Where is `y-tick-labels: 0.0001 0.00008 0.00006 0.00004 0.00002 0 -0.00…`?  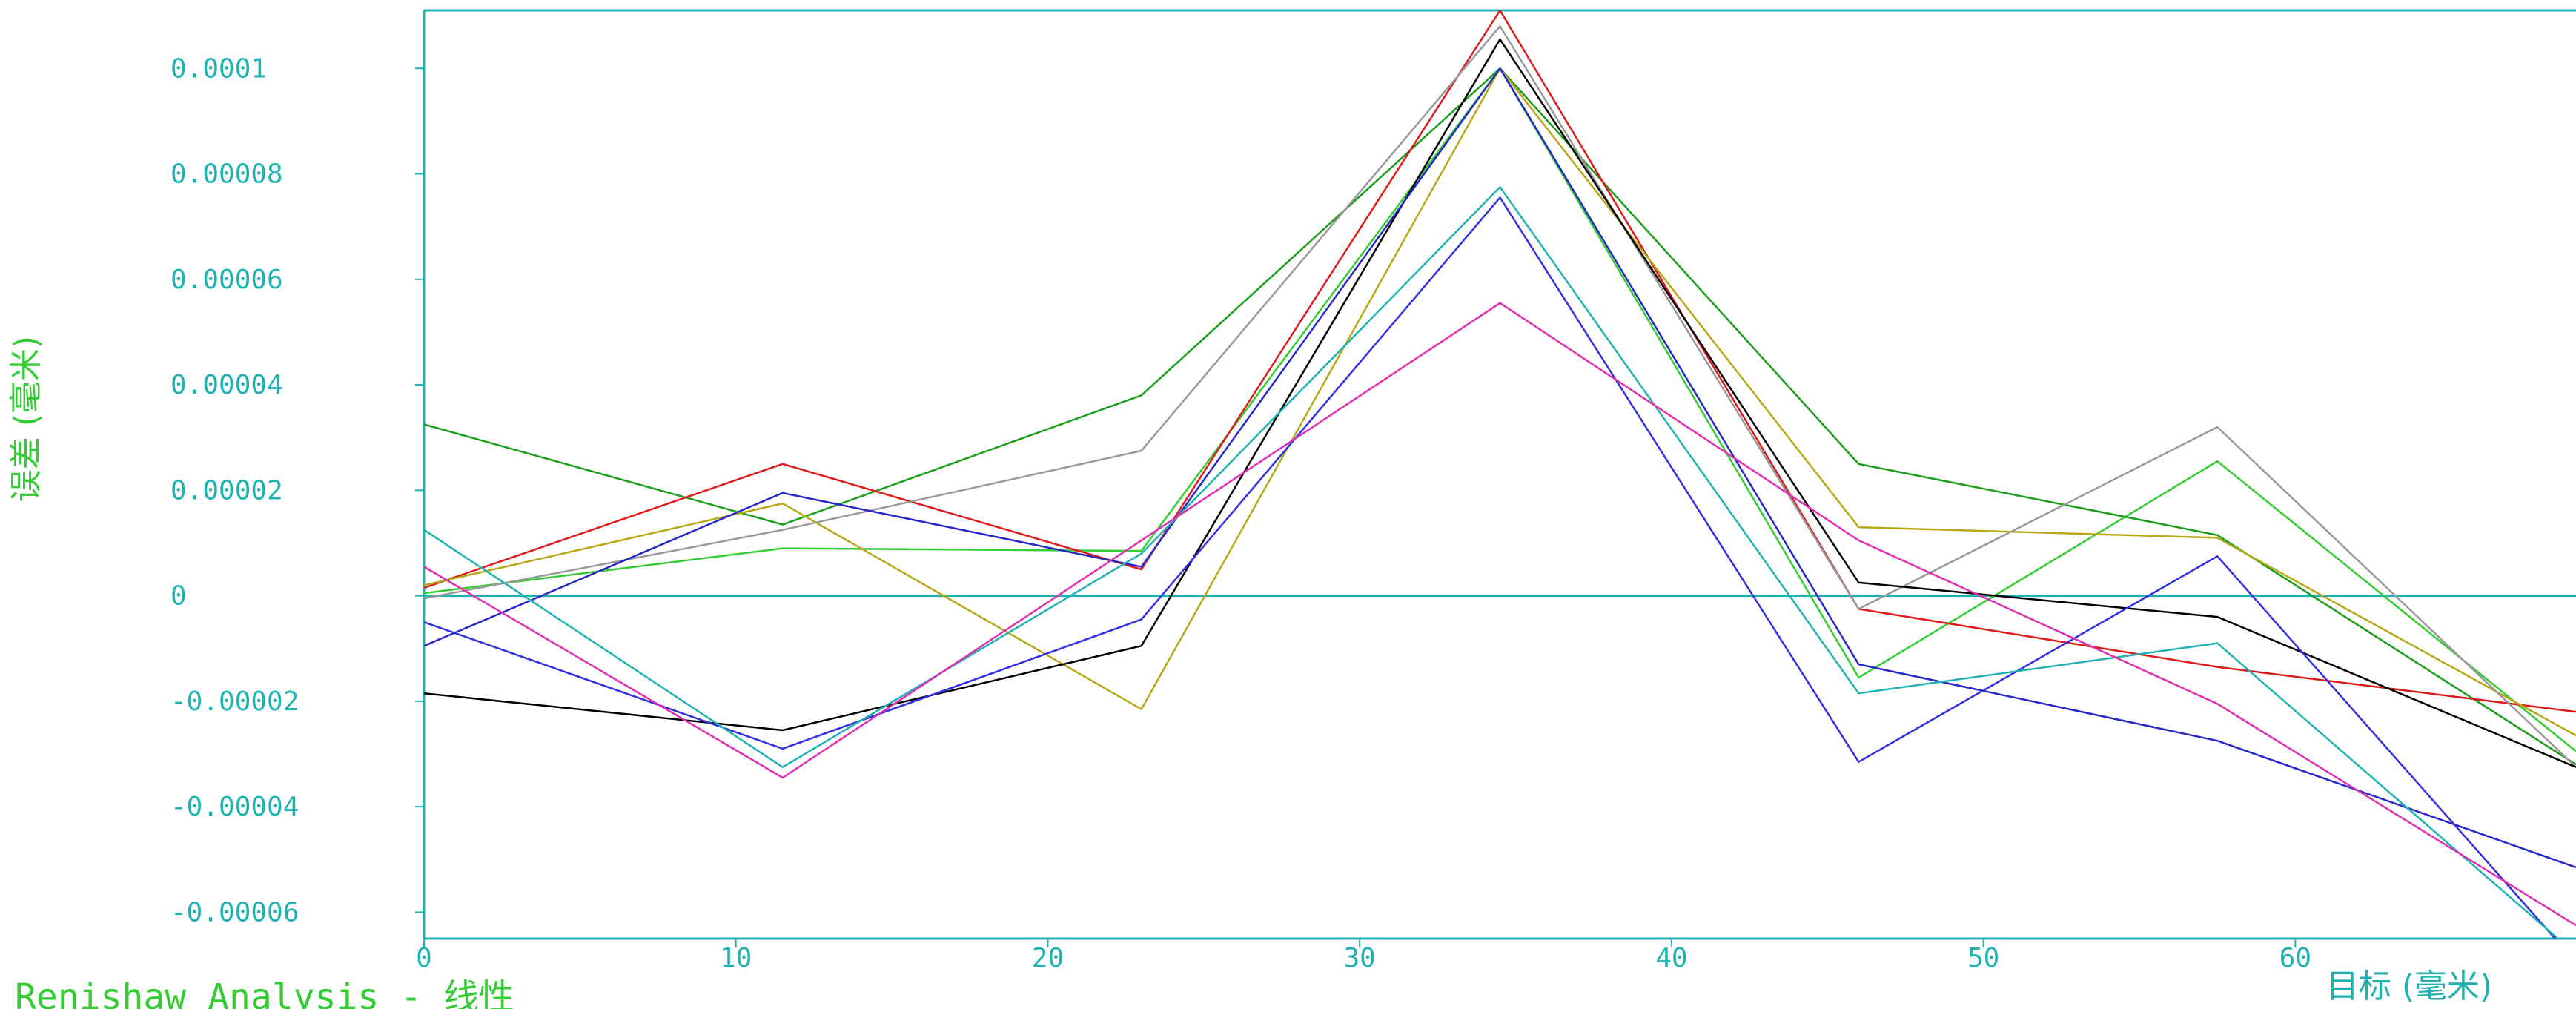
y-tick-labels: 0.0001 0.00008 0.00006 0.00004 0.00002 0 -0.00… is located at coordinates (234, 490).